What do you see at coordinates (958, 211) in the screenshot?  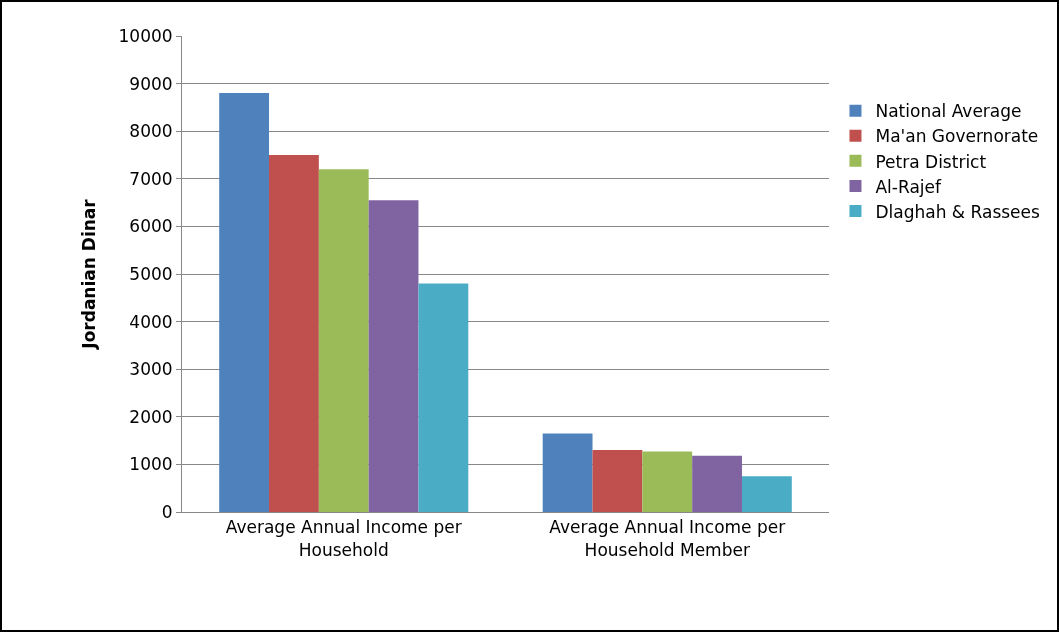 I see `legend-label: Dlaghah & Rassees` at bounding box center [958, 211].